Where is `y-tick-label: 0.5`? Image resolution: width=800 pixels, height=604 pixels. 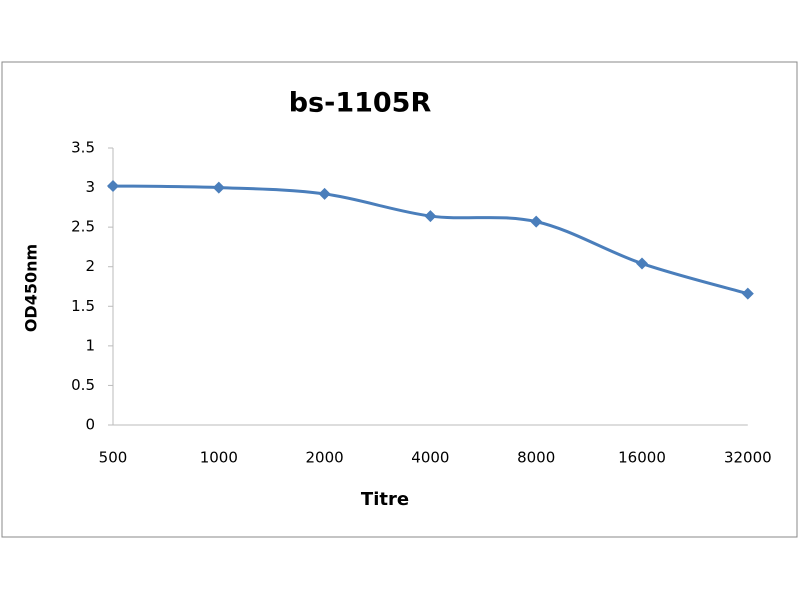
y-tick-label: 0.5 is located at coordinates (83, 385).